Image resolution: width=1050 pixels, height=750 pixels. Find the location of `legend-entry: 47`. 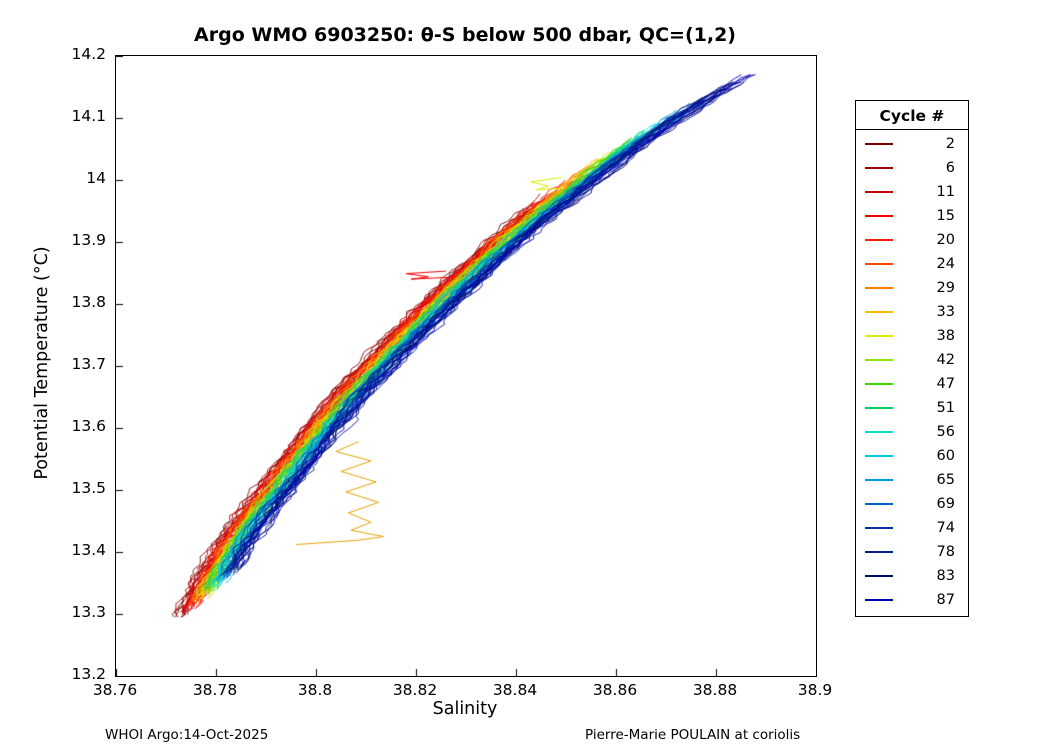

legend-entry: 47 is located at coordinates (912, 384).